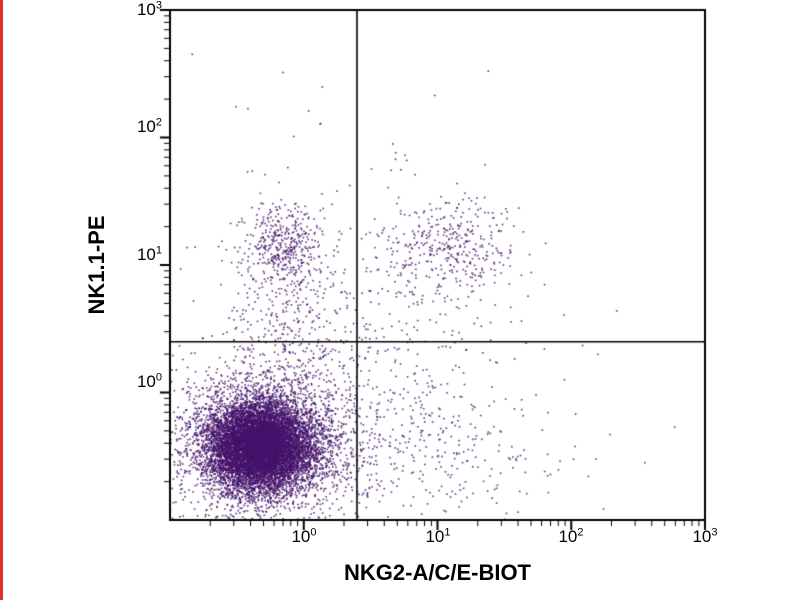  I want to click on y-tick-label-1e0: 10⁰, so click(149, 381).